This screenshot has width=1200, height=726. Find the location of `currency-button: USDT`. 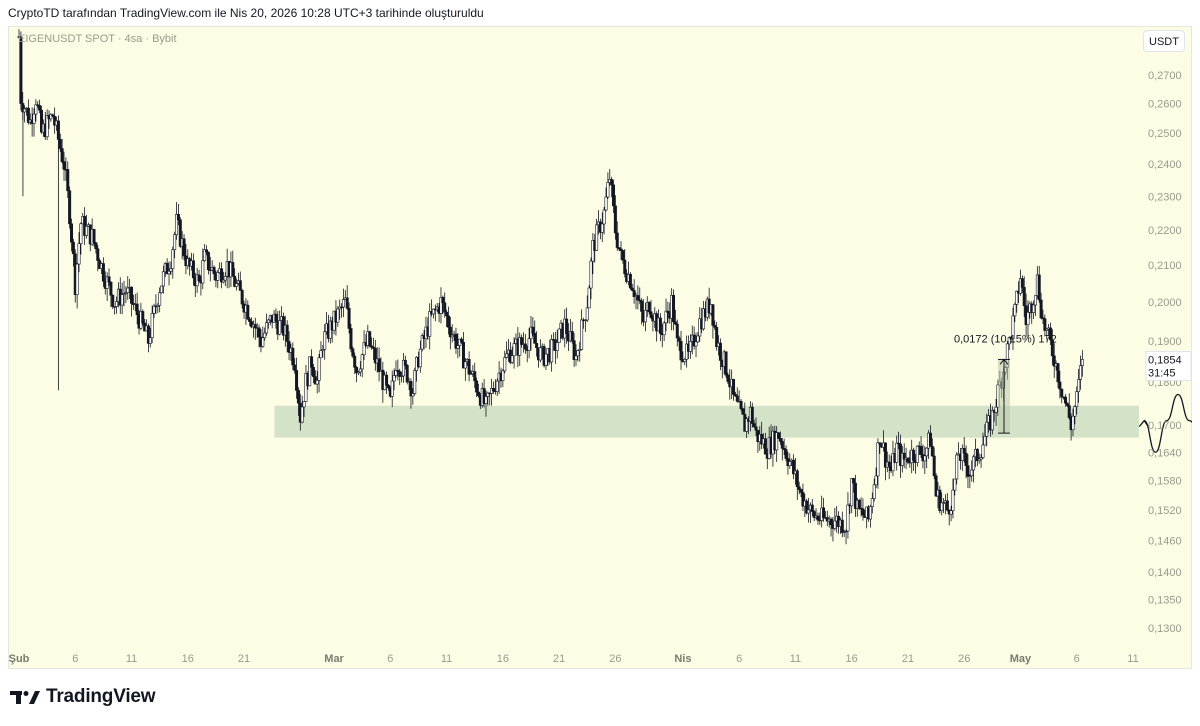

currency-button: USDT is located at coordinates (1164, 41).